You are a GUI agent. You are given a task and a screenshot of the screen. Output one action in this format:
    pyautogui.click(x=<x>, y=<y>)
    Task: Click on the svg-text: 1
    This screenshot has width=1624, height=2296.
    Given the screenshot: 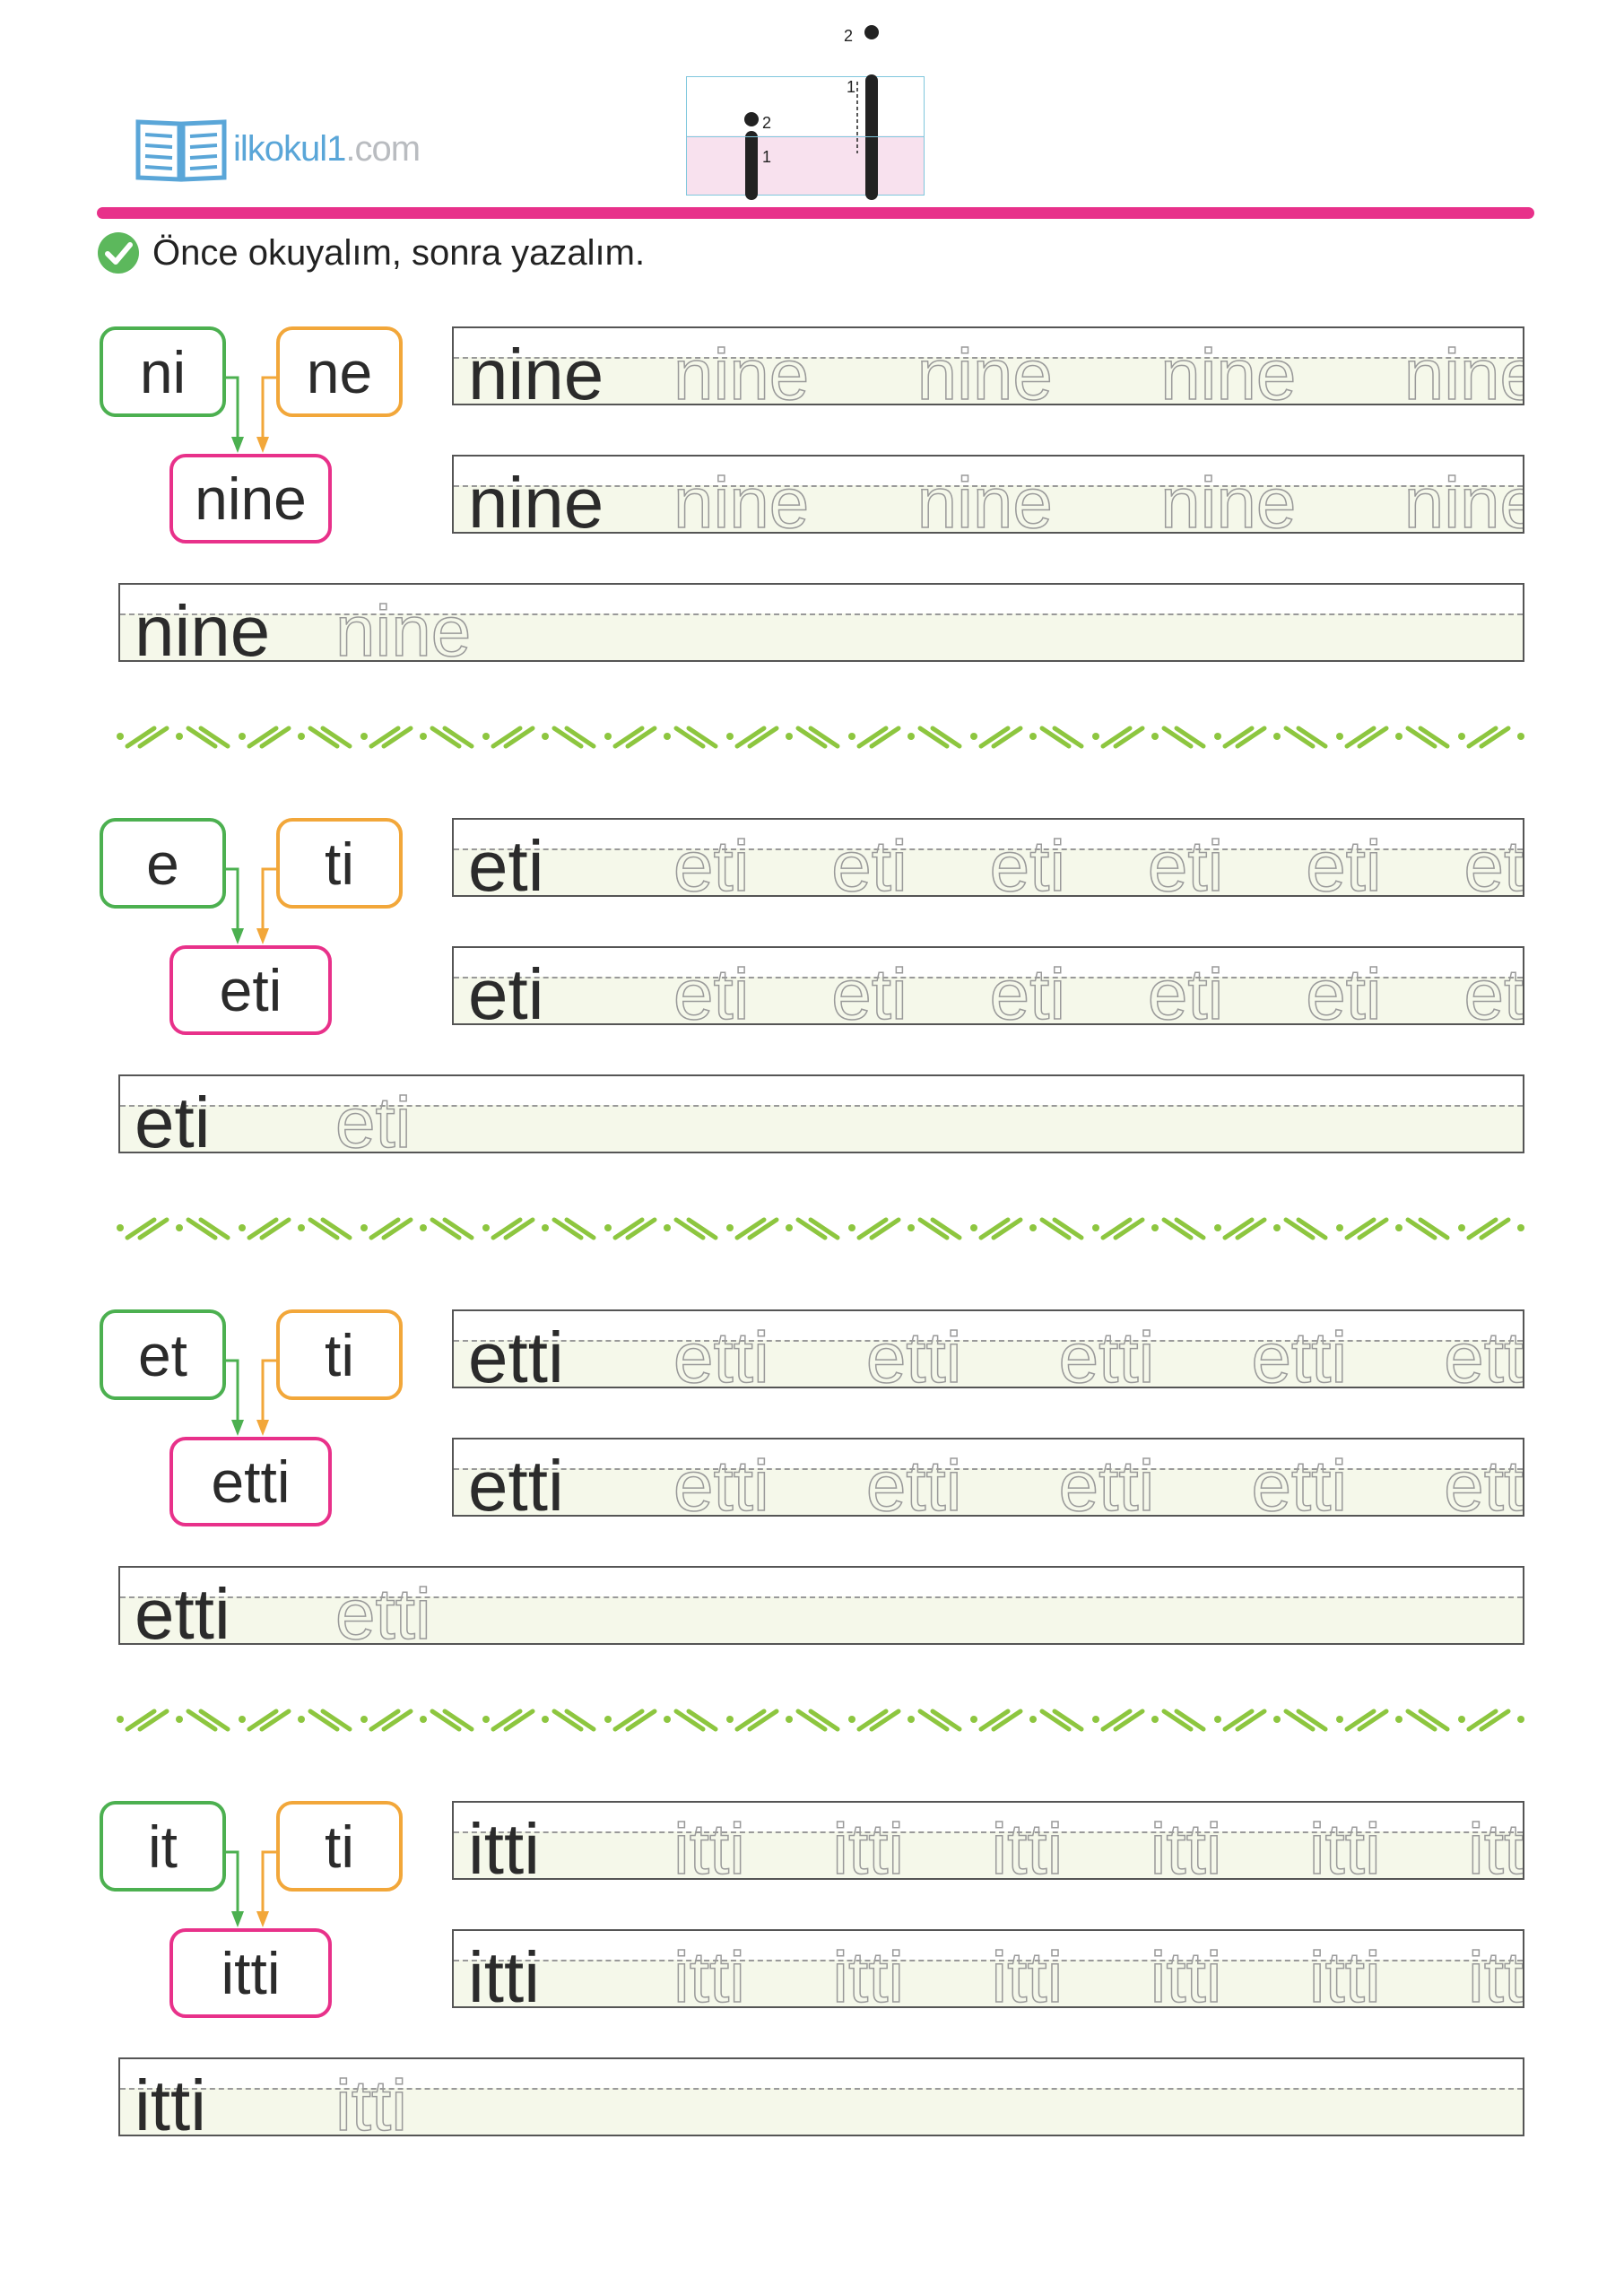 What is the action you would take?
    pyautogui.click(x=766, y=157)
    